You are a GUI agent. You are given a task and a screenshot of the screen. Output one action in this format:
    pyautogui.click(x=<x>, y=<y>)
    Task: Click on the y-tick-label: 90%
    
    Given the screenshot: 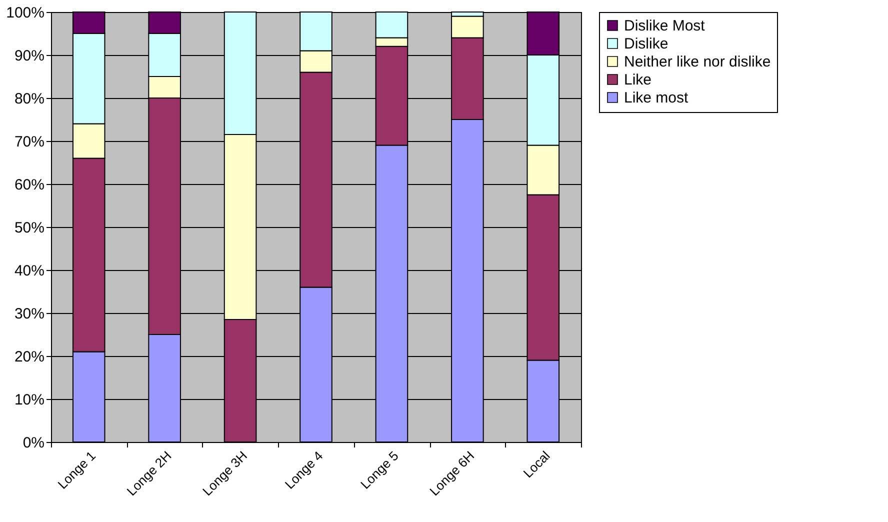 What is the action you would take?
    pyautogui.click(x=29, y=56)
    